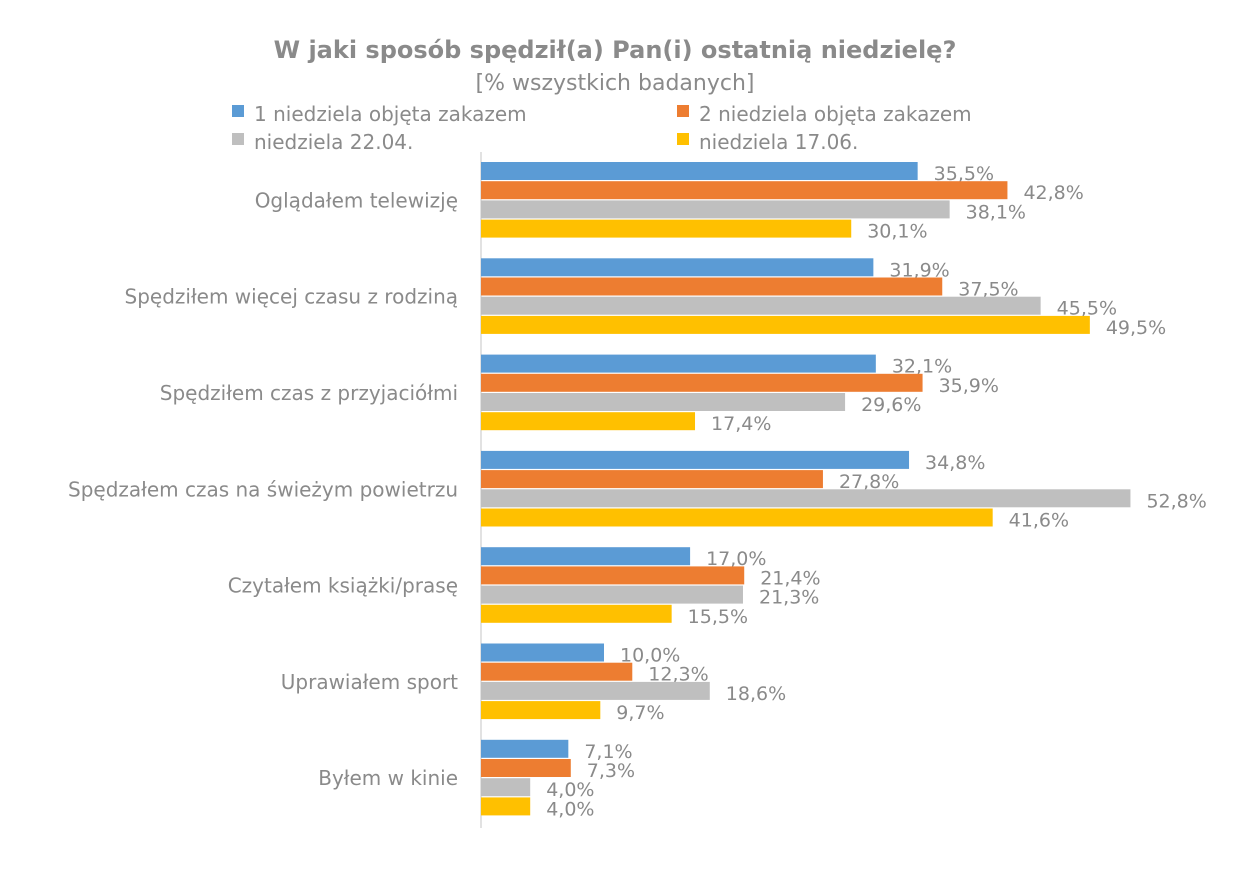 The image size is (1260, 888). I want to click on value-label: 37,5%, so click(988, 290).